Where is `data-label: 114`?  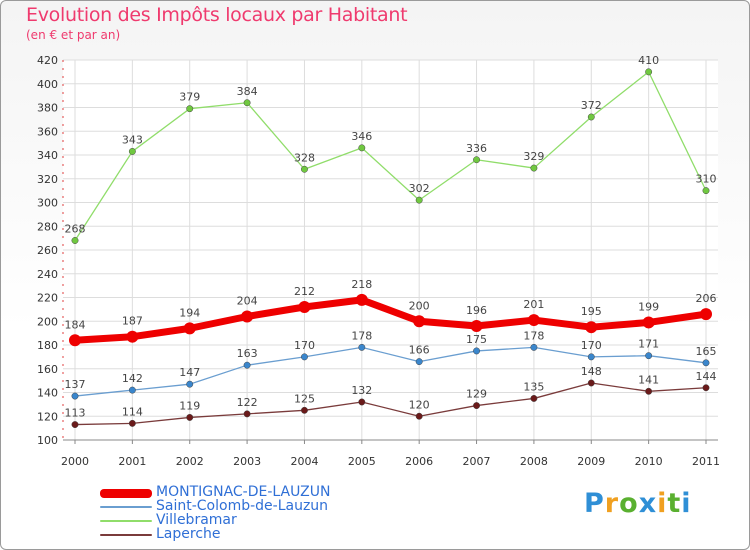 data-label: 114 is located at coordinates (132, 411).